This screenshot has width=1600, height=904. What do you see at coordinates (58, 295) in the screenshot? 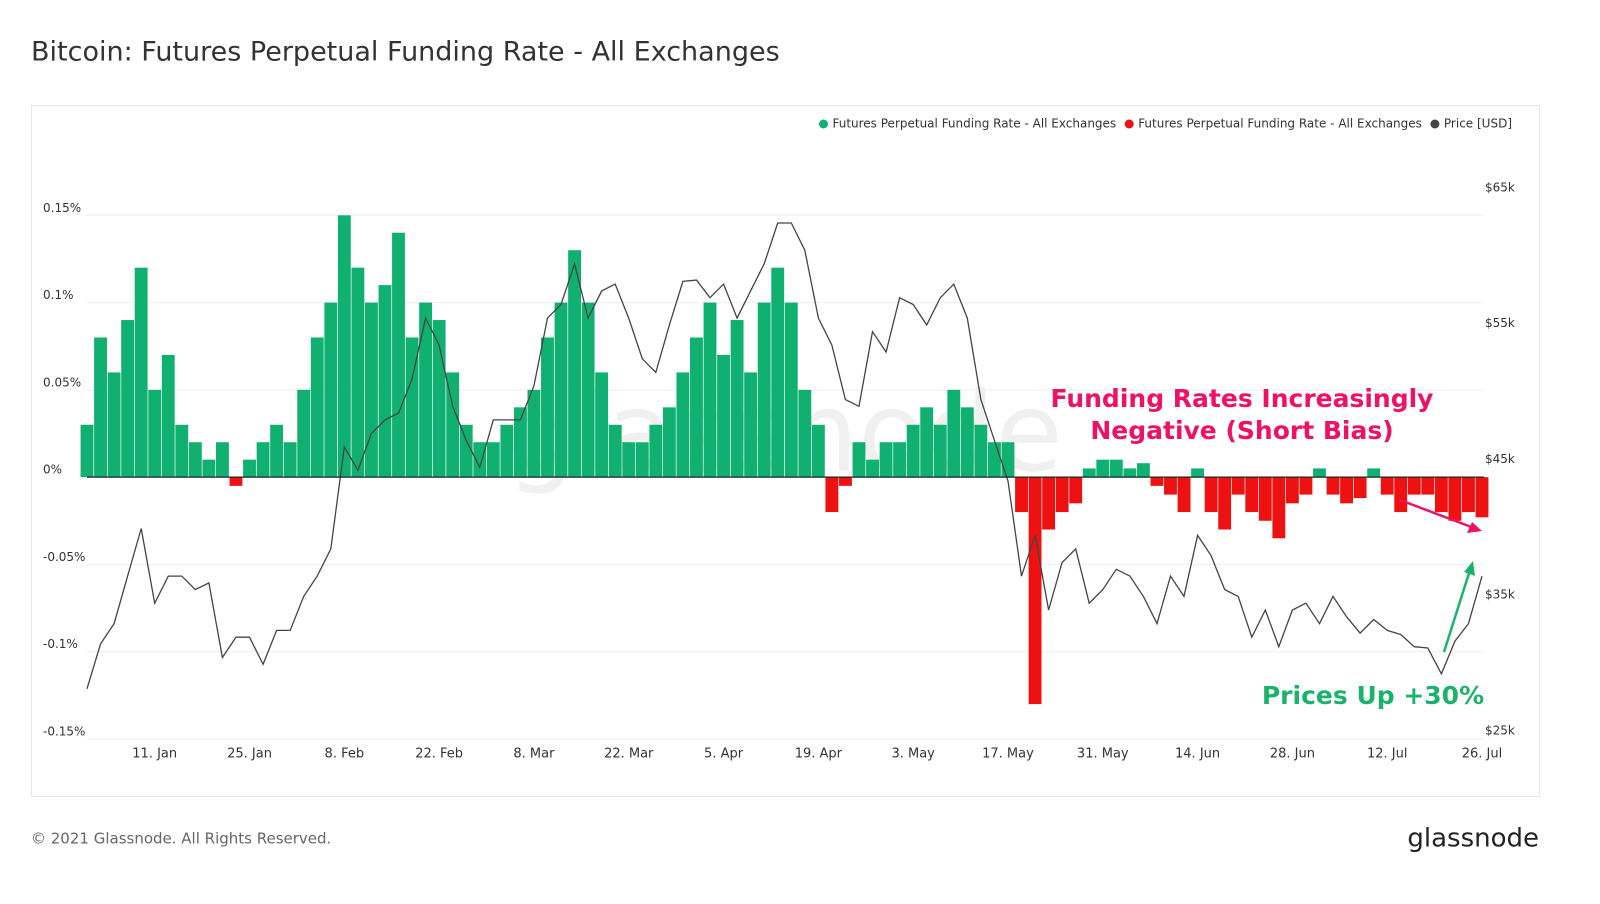
I see `y-tick-label: 0.1%` at bounding box center [58, 295].